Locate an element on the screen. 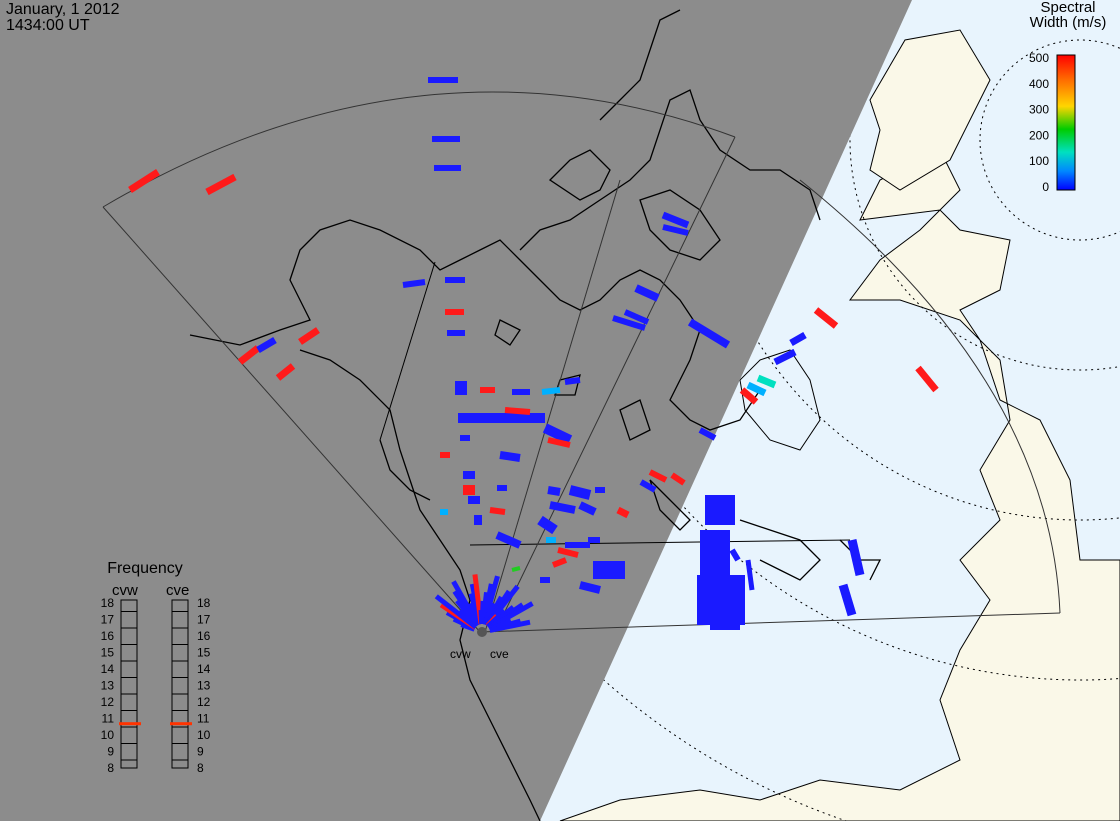 The image size is (1120, 821). freq-tick-cve: 13 is located at coordinates (204, 686).